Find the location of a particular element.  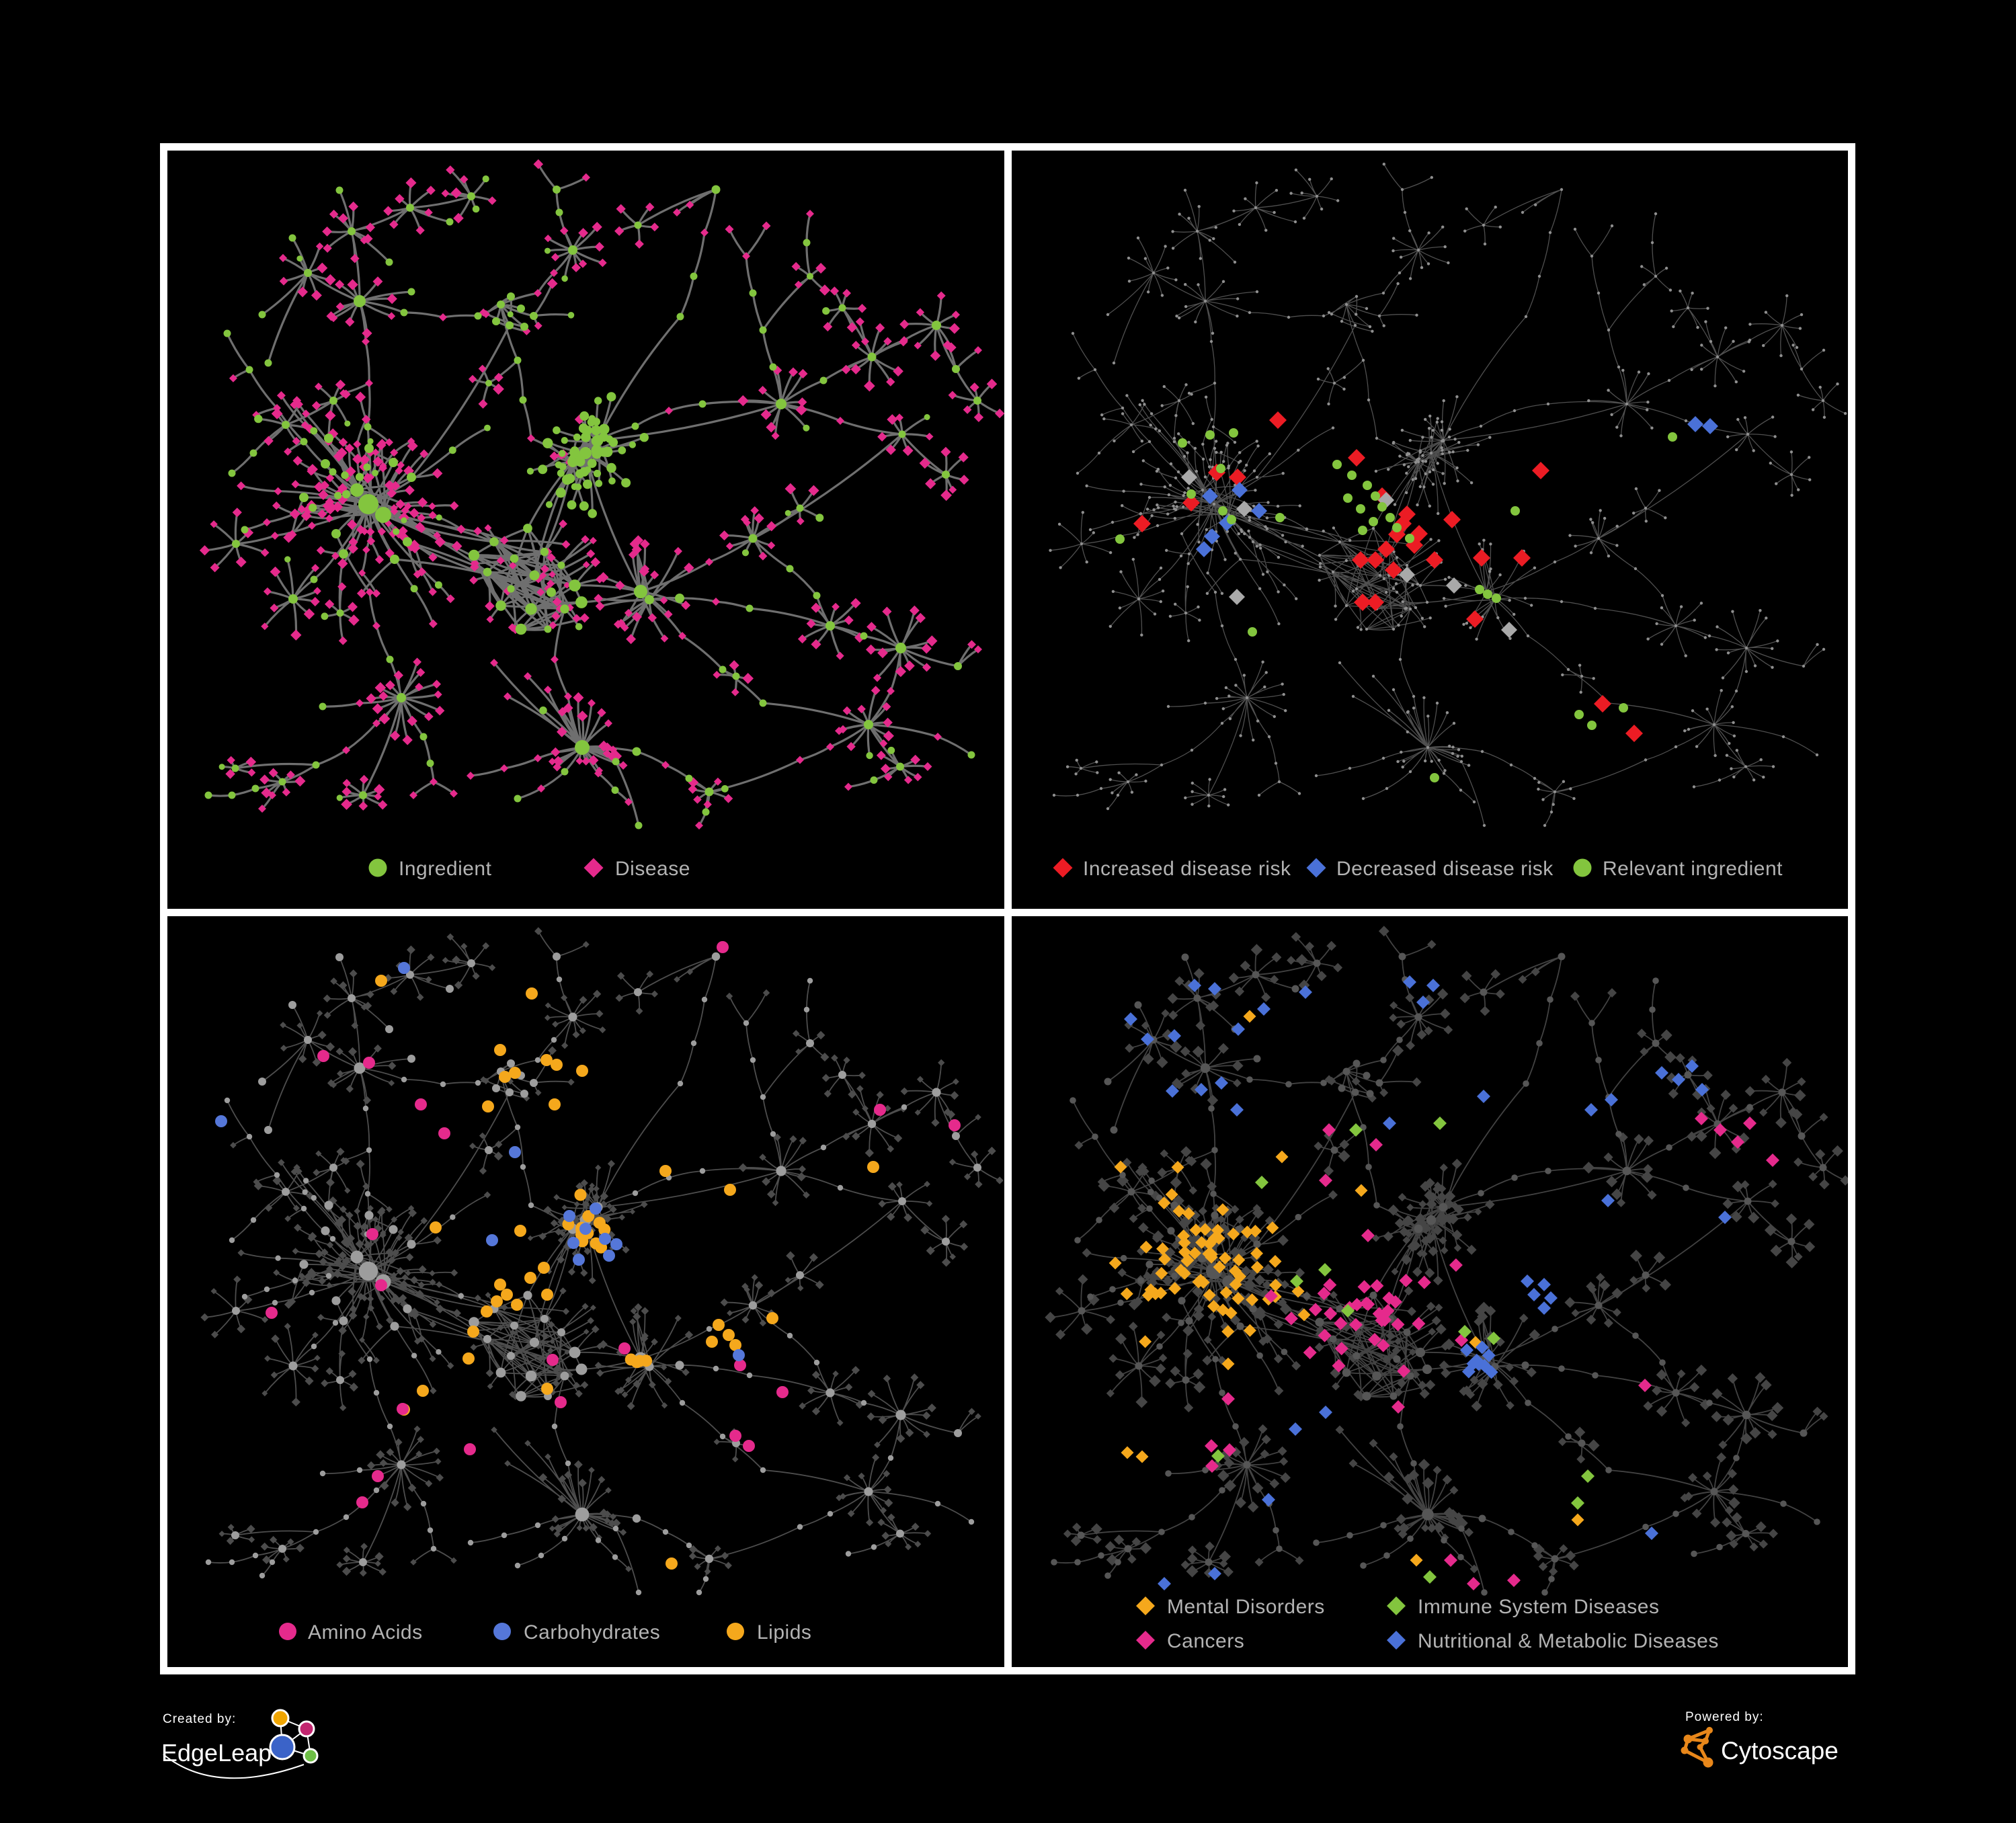

svg-text: Amino Acids is located at coordinates (365, 1633).